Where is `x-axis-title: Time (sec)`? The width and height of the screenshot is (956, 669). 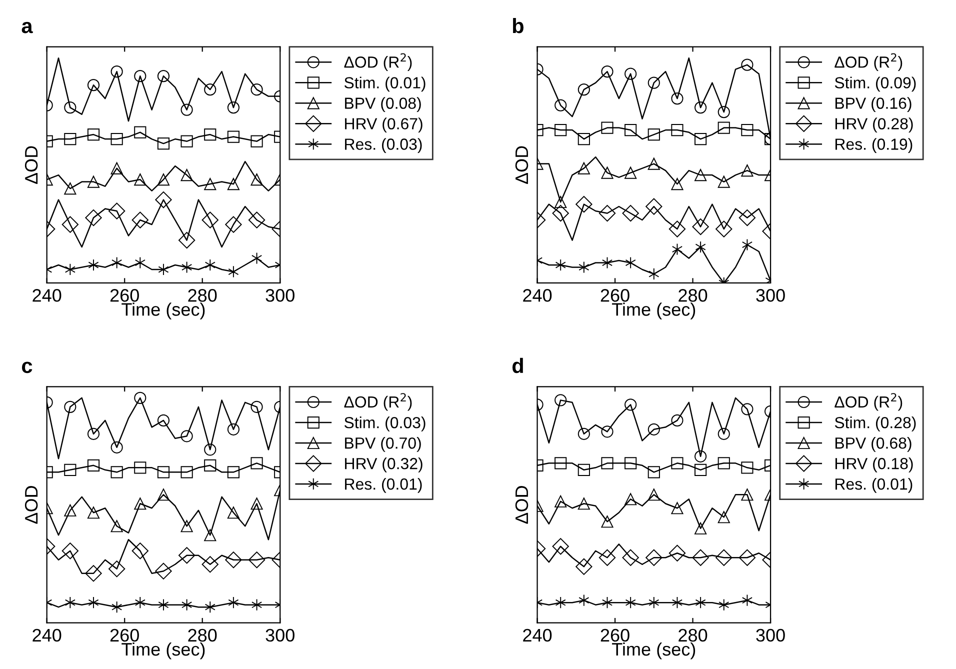 x-axis-title: Time (sec) is located at coordinates (163, 651).